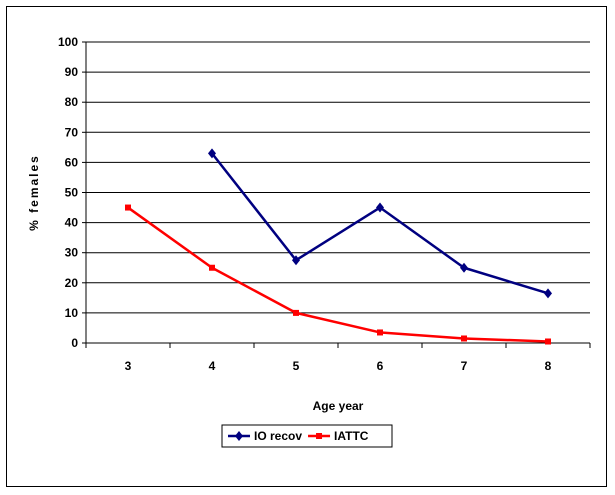 The height and width of the screenshot is (495, 615). What do you see at coordinates (464, 366) in the screenshot?
I see `x-tick-label: 7` at bounding box center [464, 366].